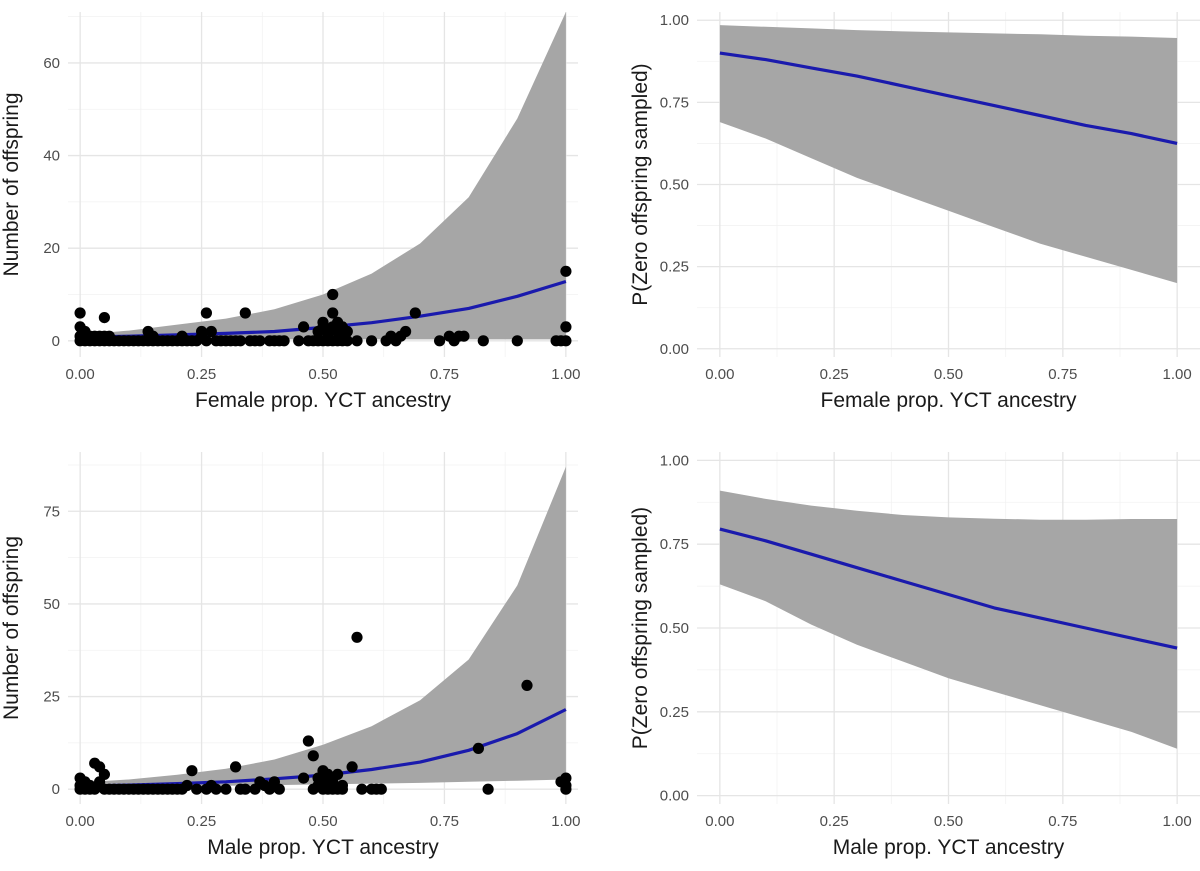 The image size is (1200, 871). Describe the element at coordinates (51, 248) in the screenshot. I see `y-tick-label: 20` at that location.